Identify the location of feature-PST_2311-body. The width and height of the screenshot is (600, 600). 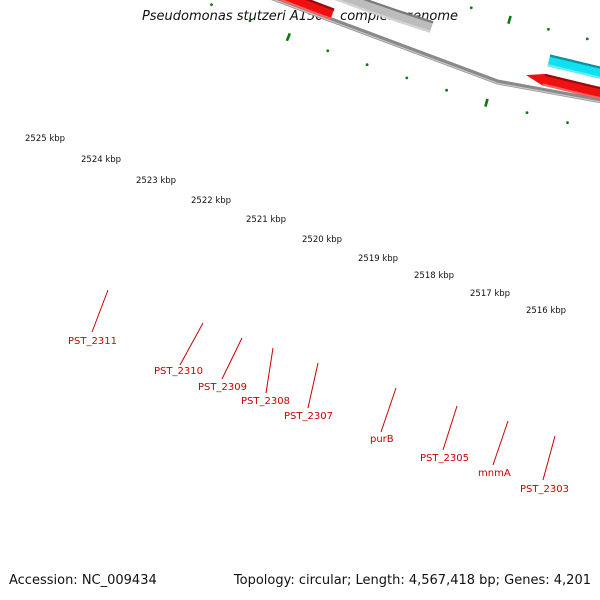
(573, 66).